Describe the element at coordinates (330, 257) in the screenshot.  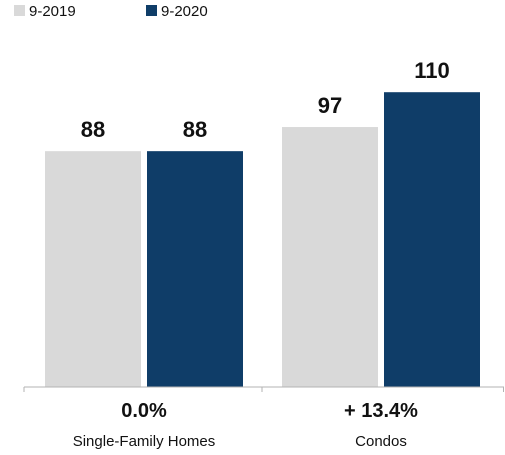
I see `bar-Condos-9-2019` at that location.